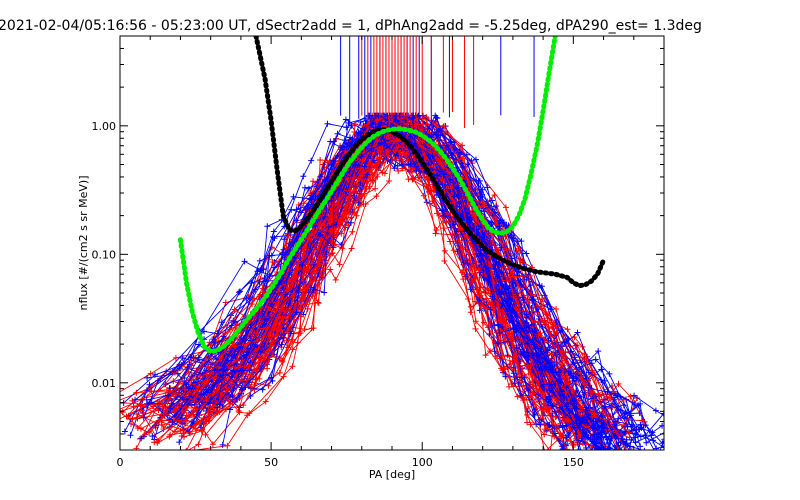  I want to click on y-tick-label: 0.10, so click(104, 254).